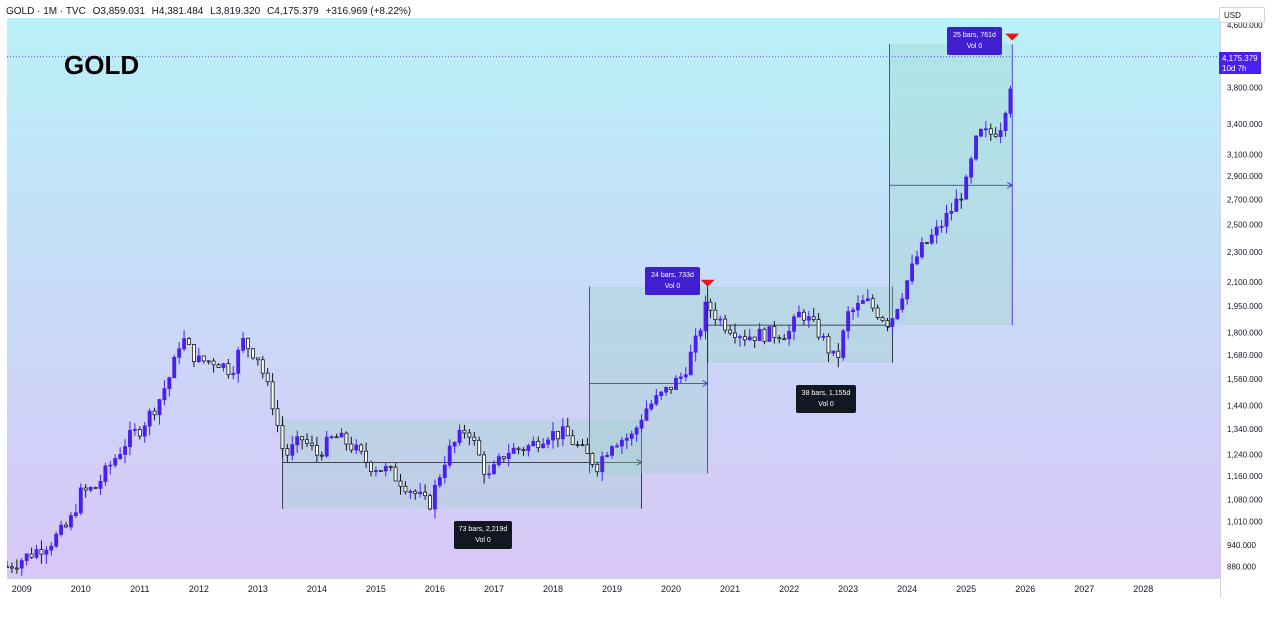 The height and width of the screenshot is (639, 1280). I want to click on price-tick-label: 2,900.000, so click(1245, 176).